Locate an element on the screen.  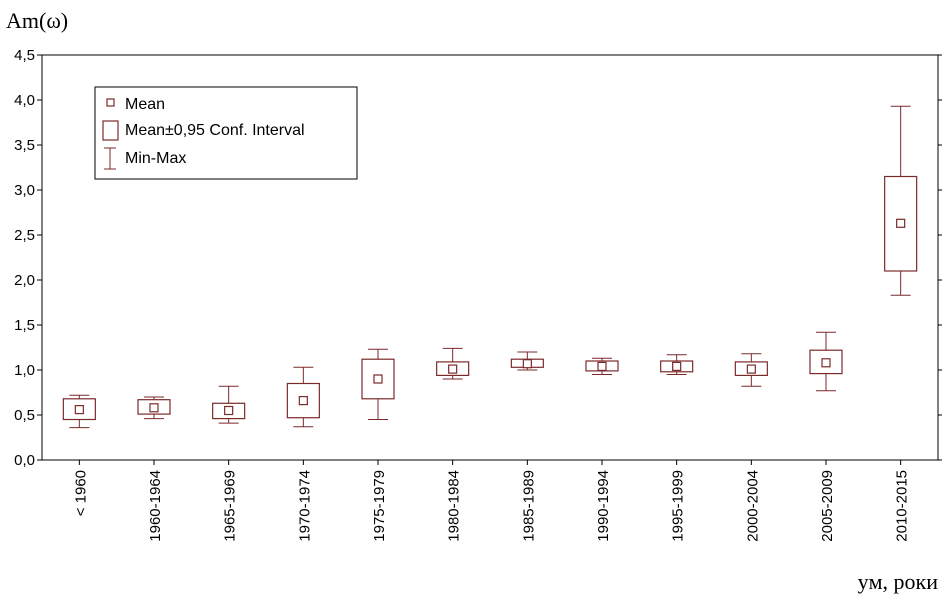
y-tick-label: 2,5 is located at coordinates (24, 235).